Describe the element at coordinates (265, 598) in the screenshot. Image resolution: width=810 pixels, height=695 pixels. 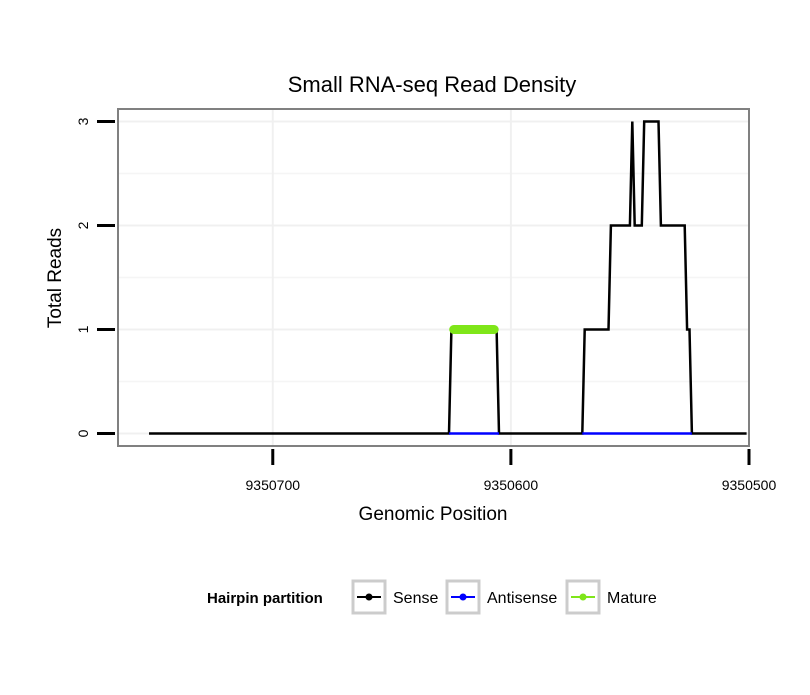
I see `legend-title: Hairpin partition` at that location.